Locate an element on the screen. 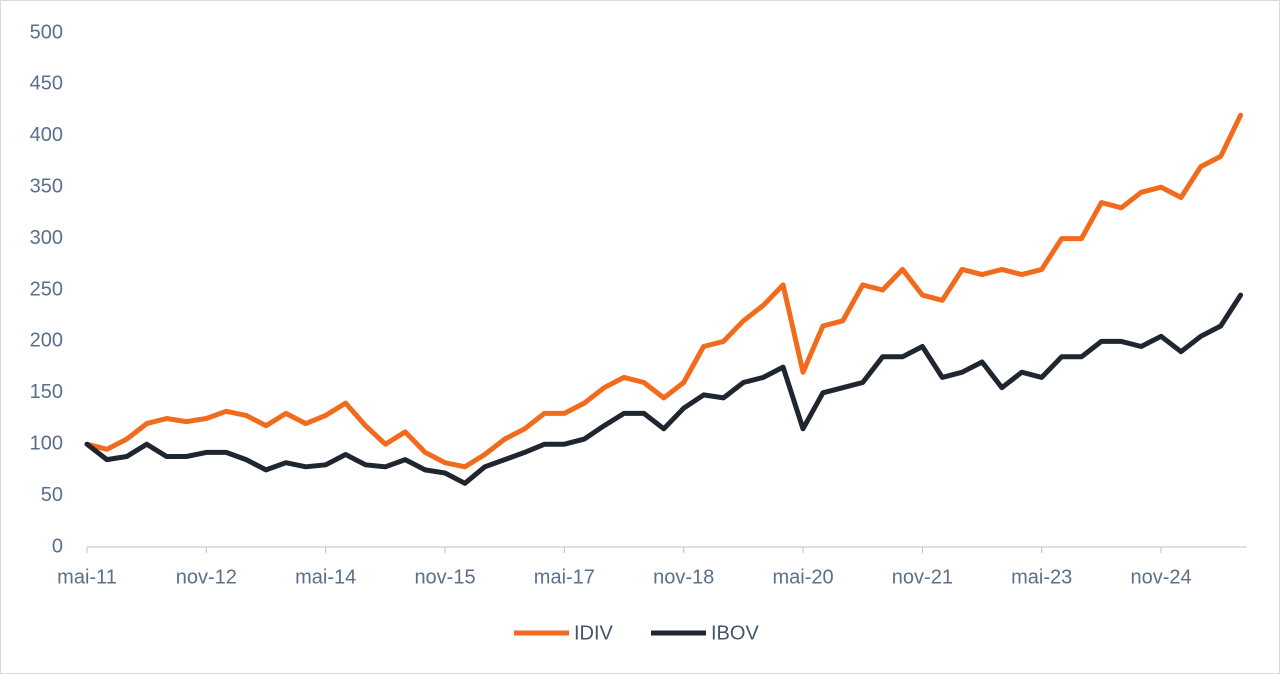  y-tick-label: 150 is located at coordinates (46, 392).